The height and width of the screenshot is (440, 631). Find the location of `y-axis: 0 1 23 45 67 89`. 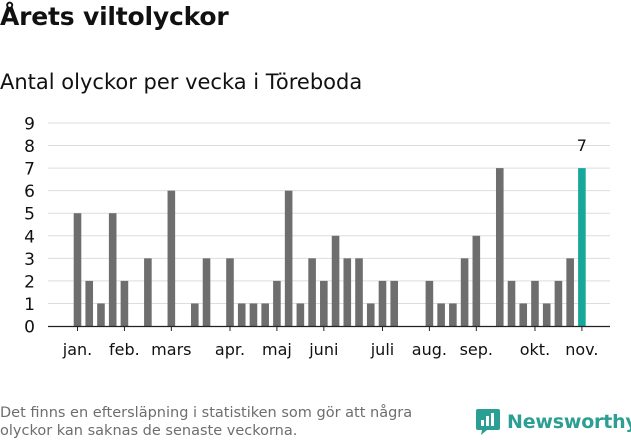

y-axis: 0 1 23 45 67 89 is located at coordinates (29, 226).